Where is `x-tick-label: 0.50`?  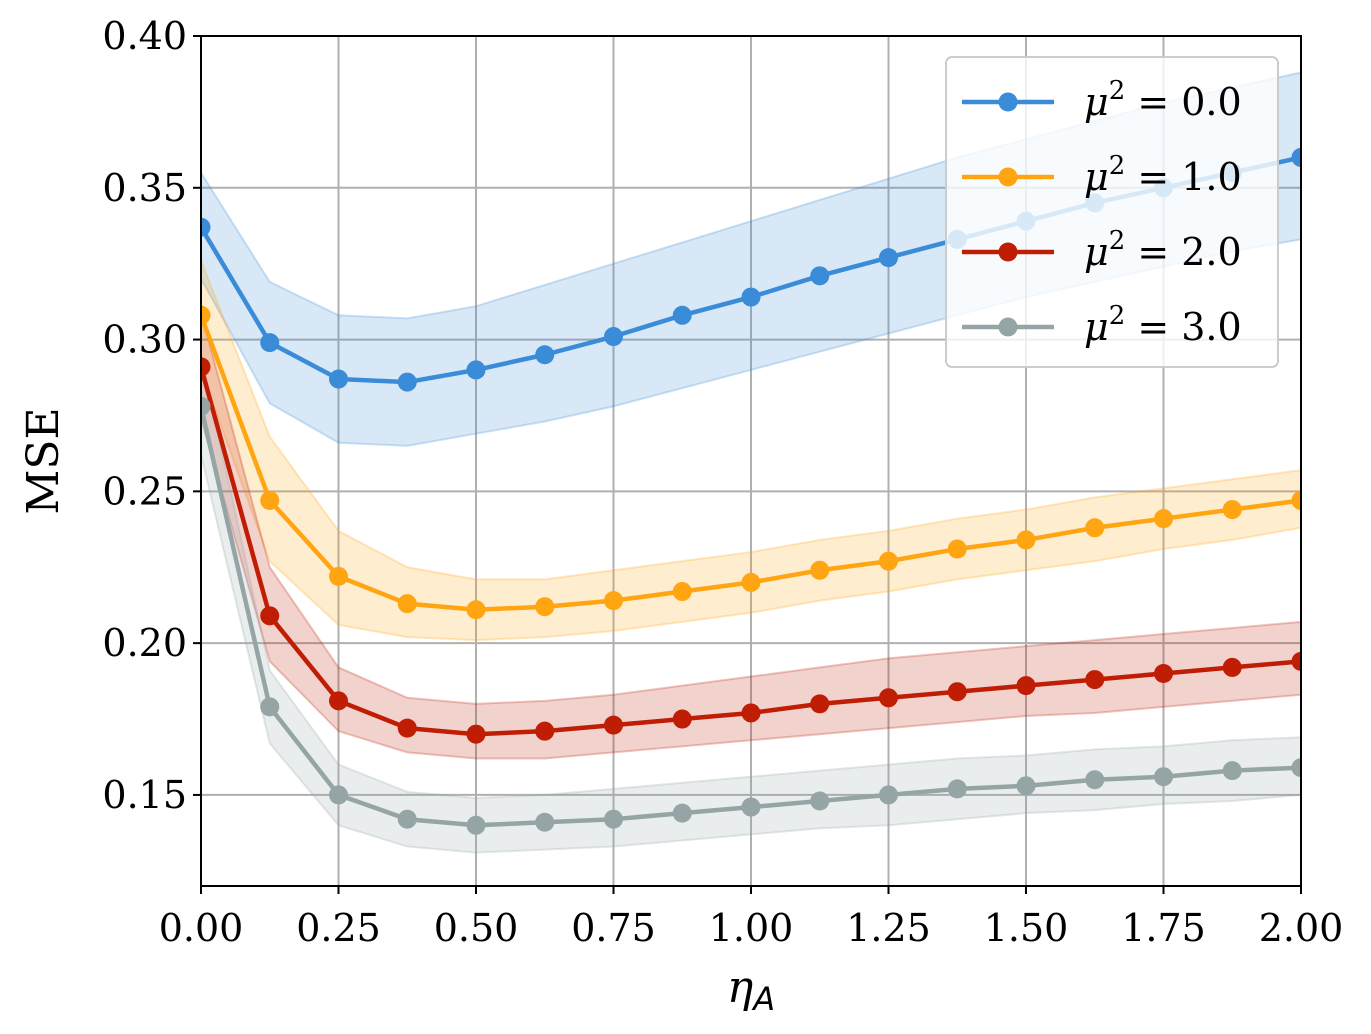 x-tick-label: 0.50 is located at coordinates (476, 928).